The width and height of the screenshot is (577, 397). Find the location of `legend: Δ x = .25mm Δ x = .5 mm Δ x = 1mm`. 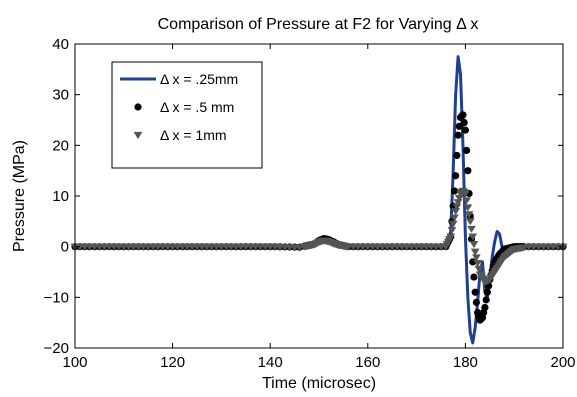

legend: Δ x = .25mm Δ x = .5 mm Δ x = 1mm is located at coordinates (187, 115).